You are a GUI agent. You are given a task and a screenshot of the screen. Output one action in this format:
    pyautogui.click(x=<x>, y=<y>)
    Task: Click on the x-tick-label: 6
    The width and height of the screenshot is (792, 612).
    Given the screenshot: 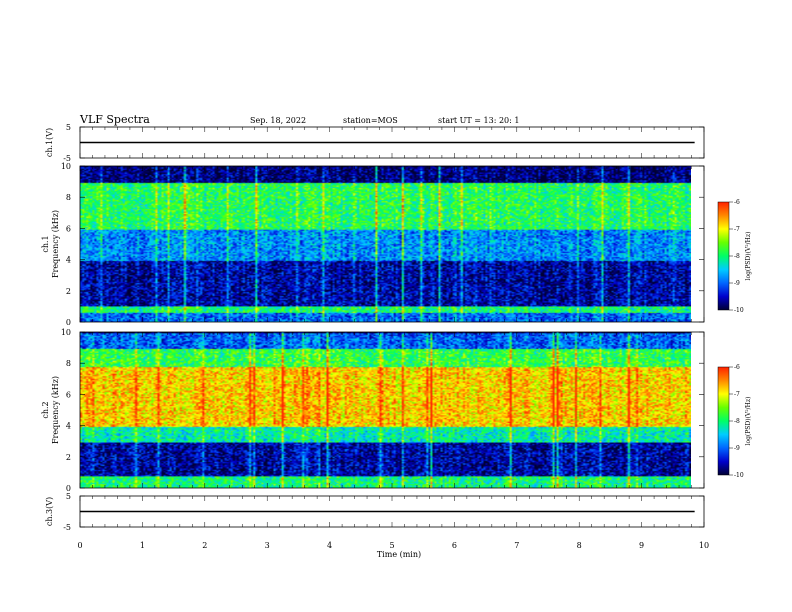 What is the action you would take?
    pyautogui.click(x=454, y=545)
    